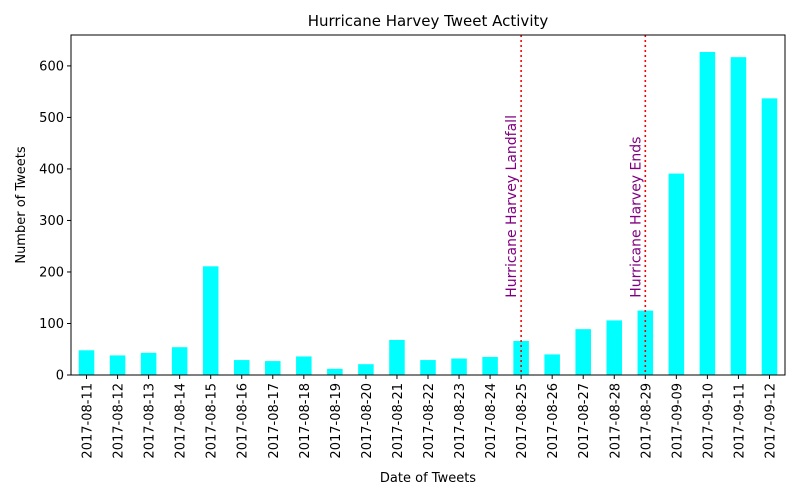 Image resolution: width=800 pixels, height=500 pixels. Describe the element at coordinates (212, 421) in the screenshot. I see `x-tick-label: 2017-08-15` at that location.